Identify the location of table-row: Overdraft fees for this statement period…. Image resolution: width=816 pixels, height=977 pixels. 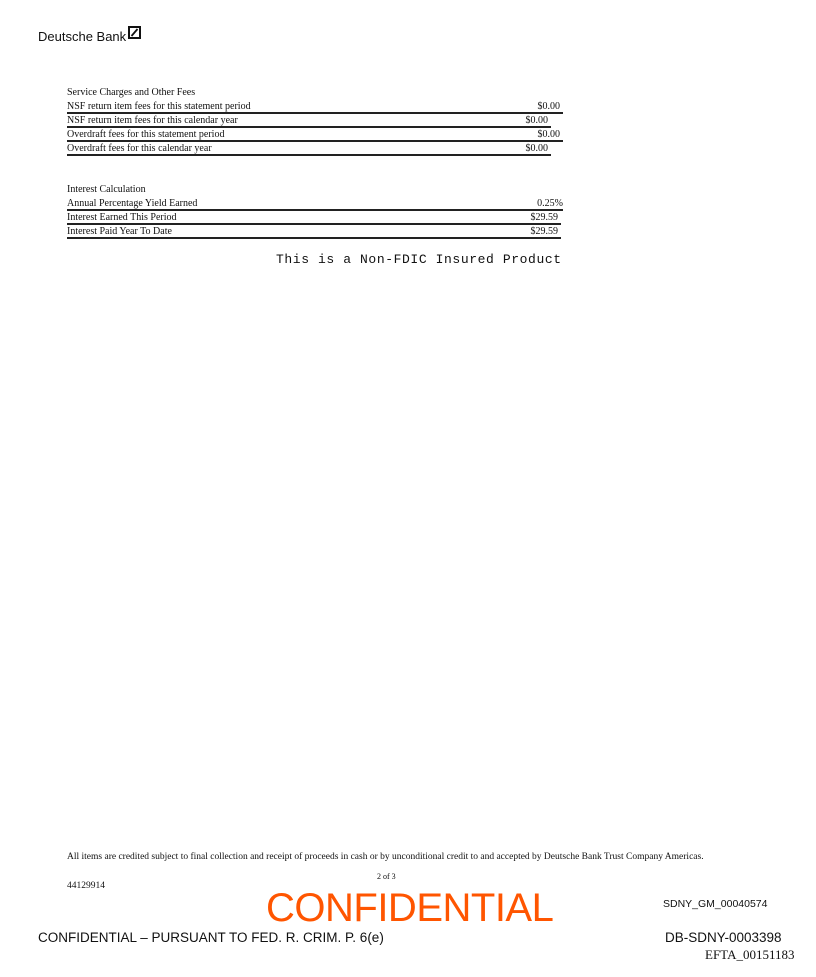
(315, 135).